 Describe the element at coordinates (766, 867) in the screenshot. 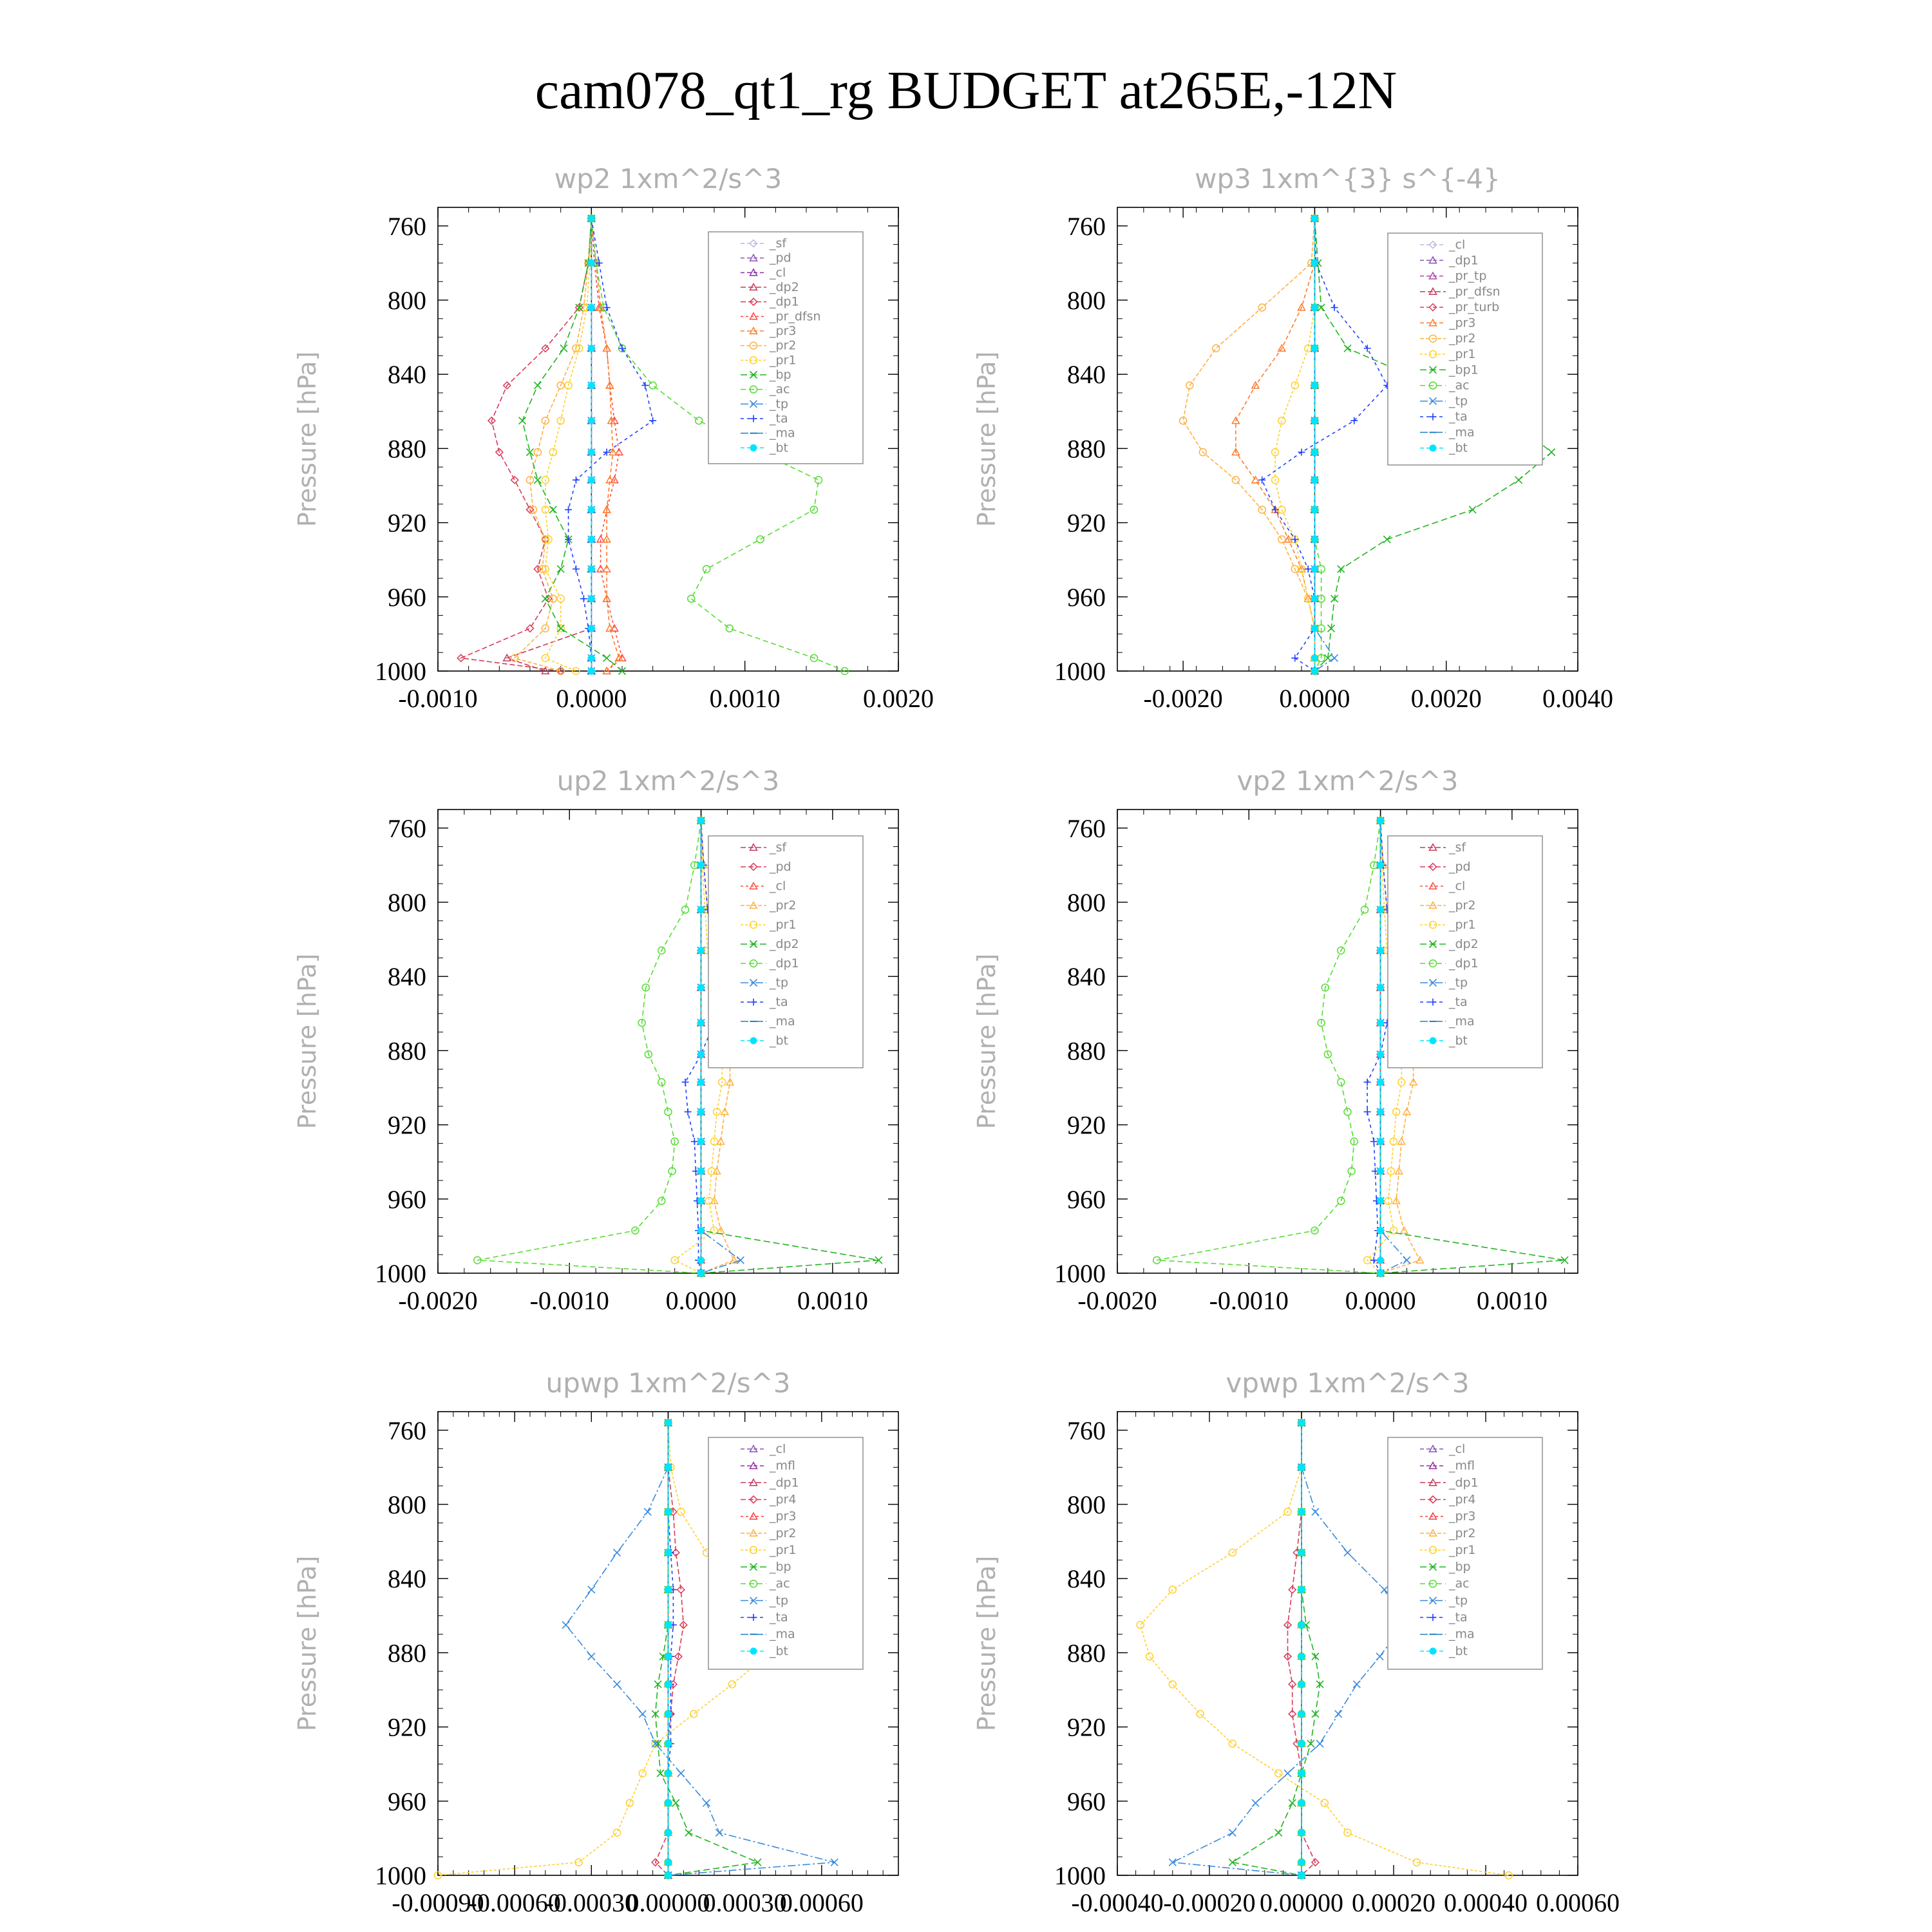

I see `legend-entry-pd: _pd` at that location.